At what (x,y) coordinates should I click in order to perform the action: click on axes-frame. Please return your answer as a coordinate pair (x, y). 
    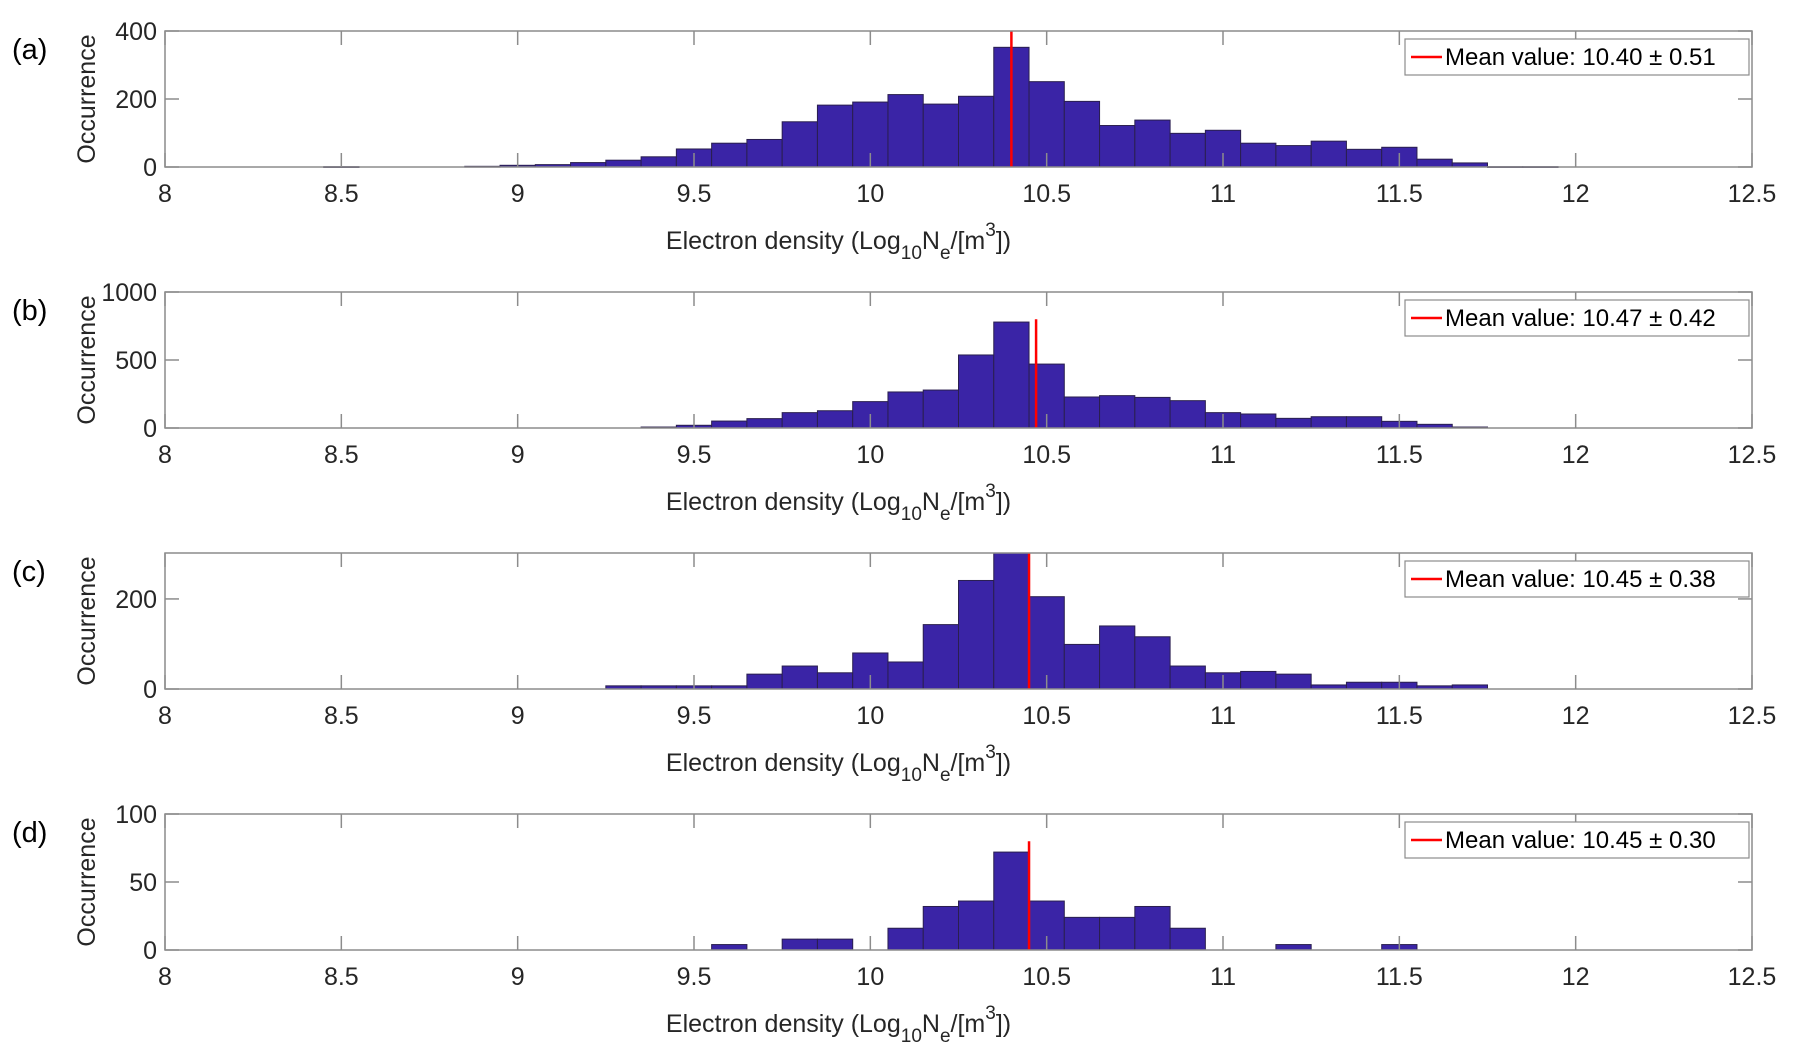
    Looking at the image, I should click on (958, 621).